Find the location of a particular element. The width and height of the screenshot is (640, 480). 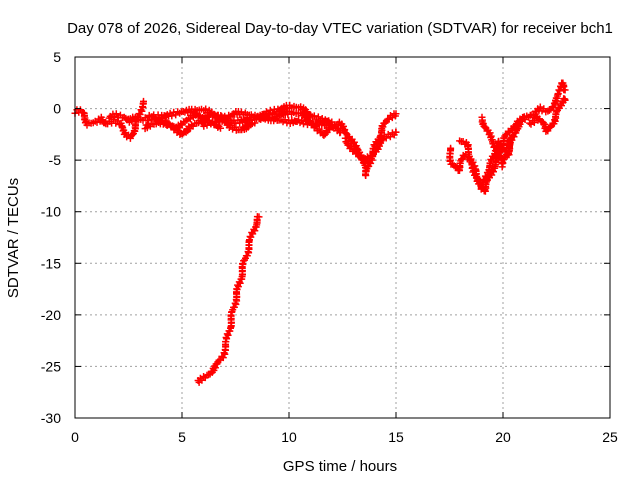

y-tick-label: -20 is located at coordinates (51, 315).